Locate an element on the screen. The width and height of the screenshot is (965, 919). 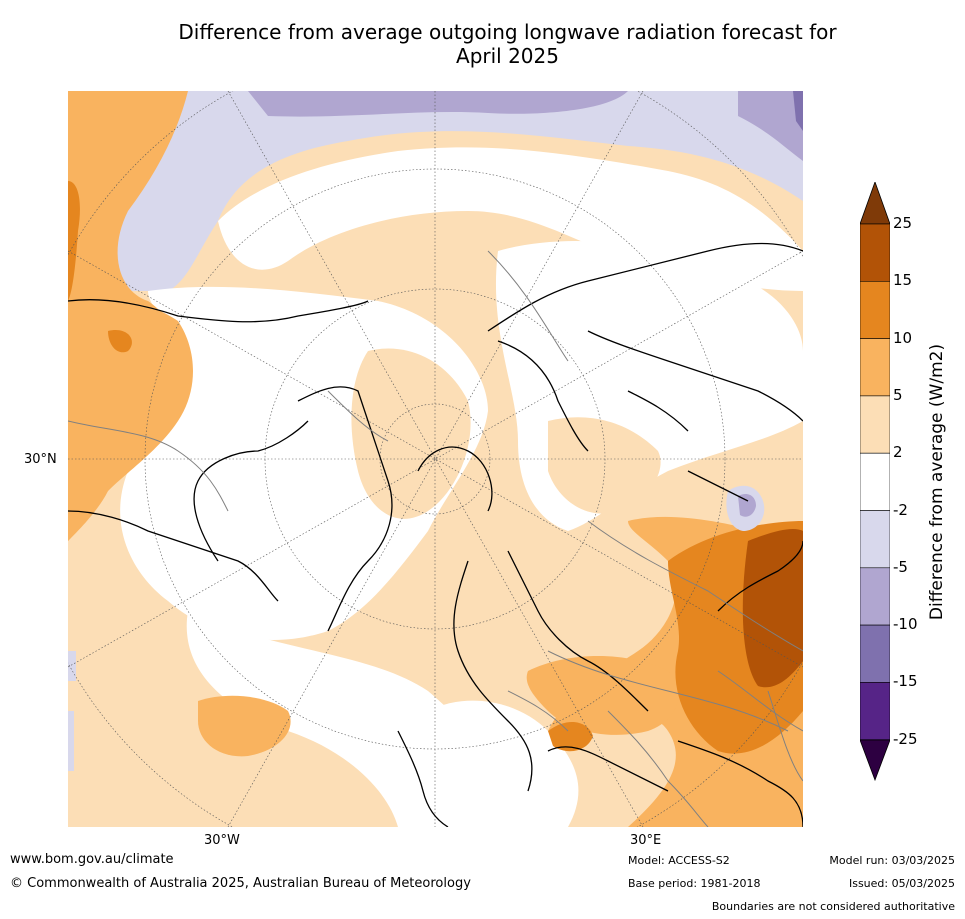
region-pos5-westmid is located at coordinates (130, 419).